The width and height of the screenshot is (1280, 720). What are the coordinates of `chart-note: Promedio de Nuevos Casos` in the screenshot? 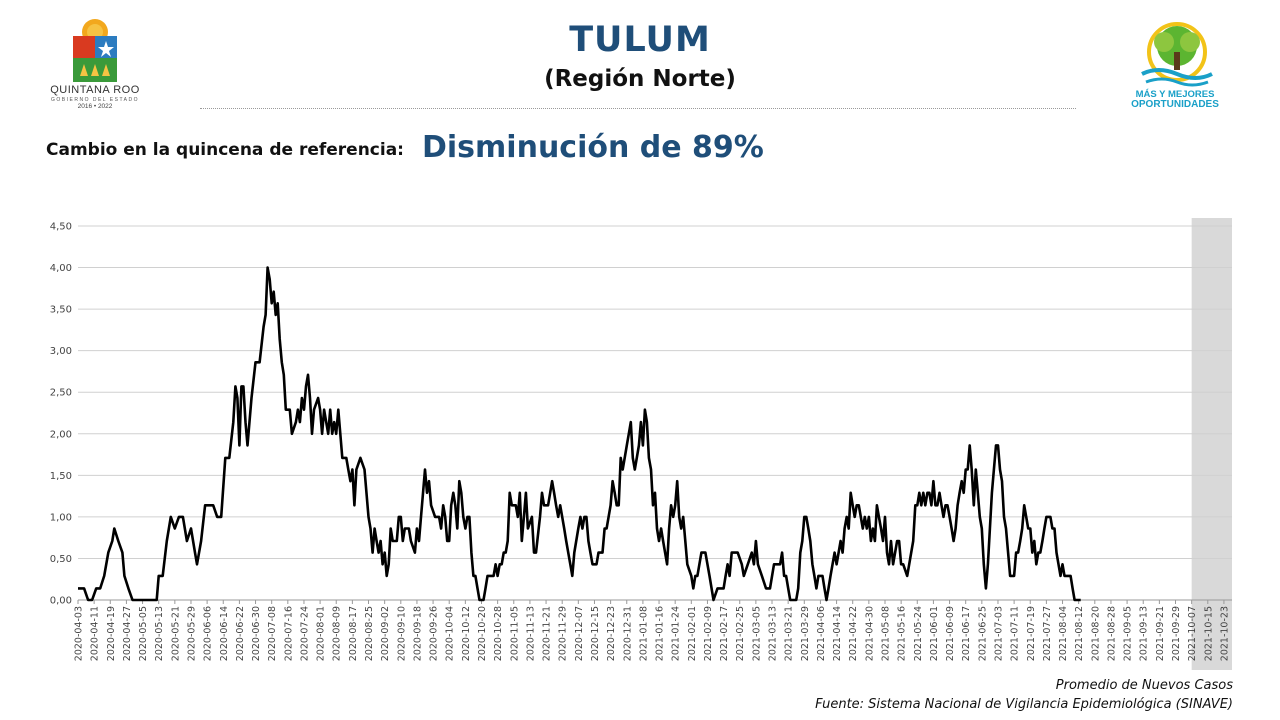 It's located at (1144, 685).